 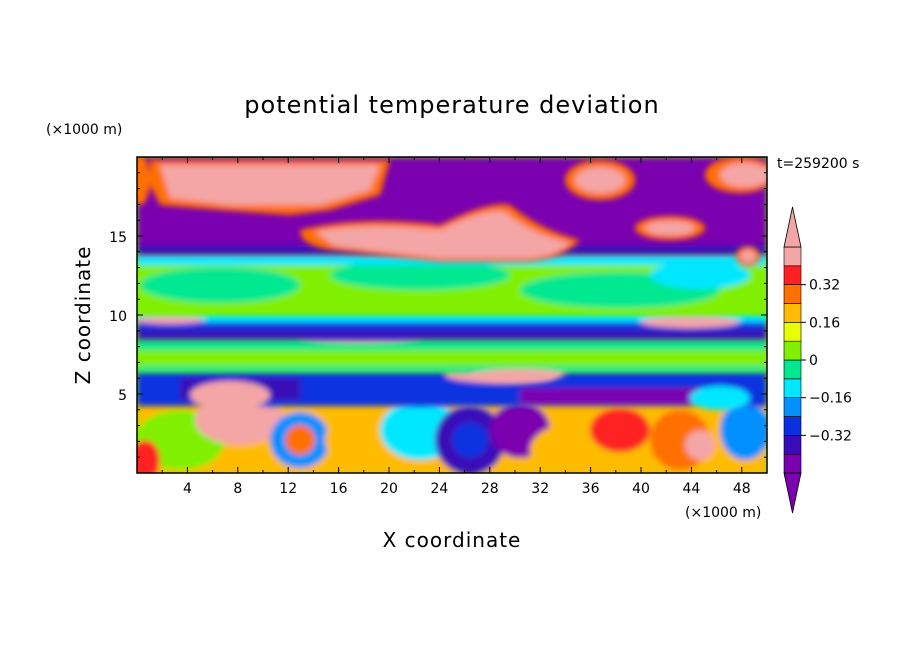 I want to click on x-tick-label: 36, so click(x=591, y=489).